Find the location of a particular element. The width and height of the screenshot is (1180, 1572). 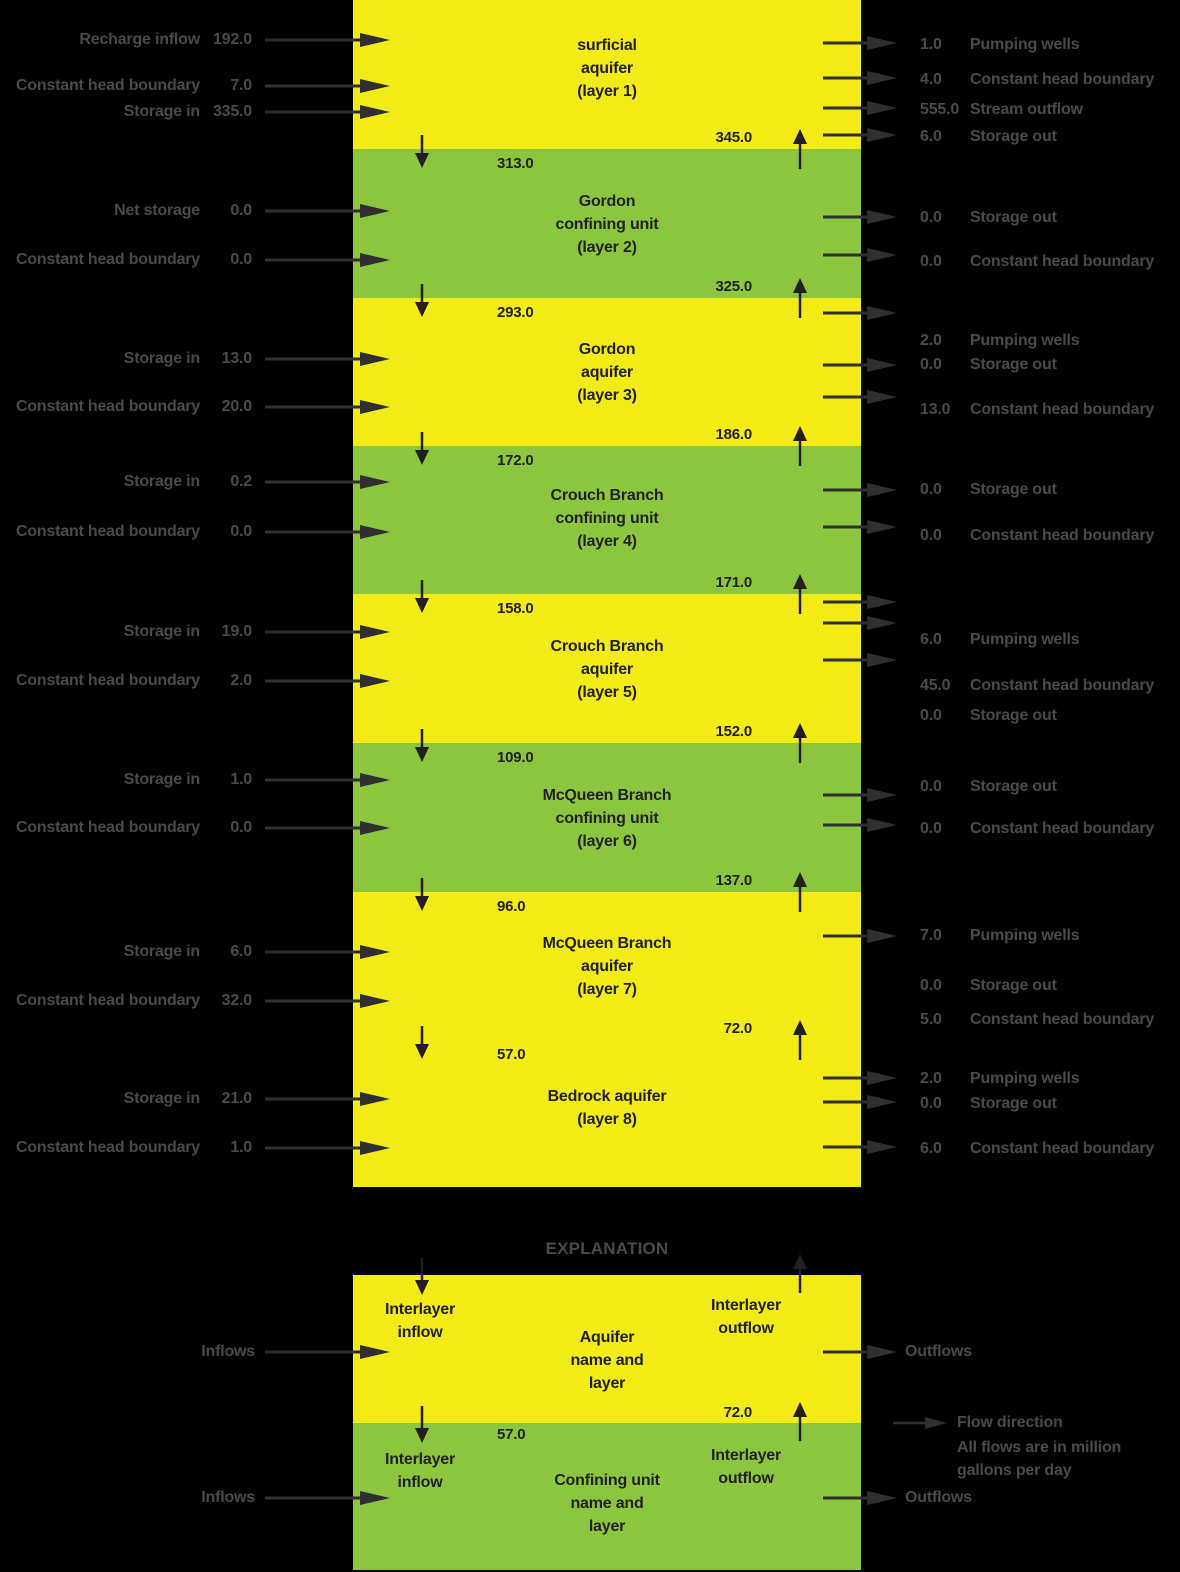

legend-note: Flow direction is located at coordinates (1010, 1422).